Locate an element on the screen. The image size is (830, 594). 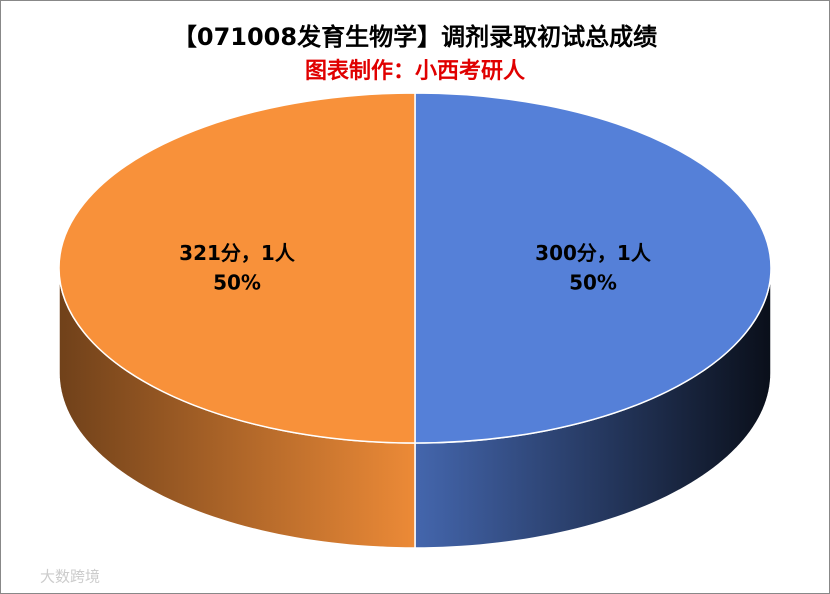
data-label: 321分，1人 is located at coordinates (237, 253).